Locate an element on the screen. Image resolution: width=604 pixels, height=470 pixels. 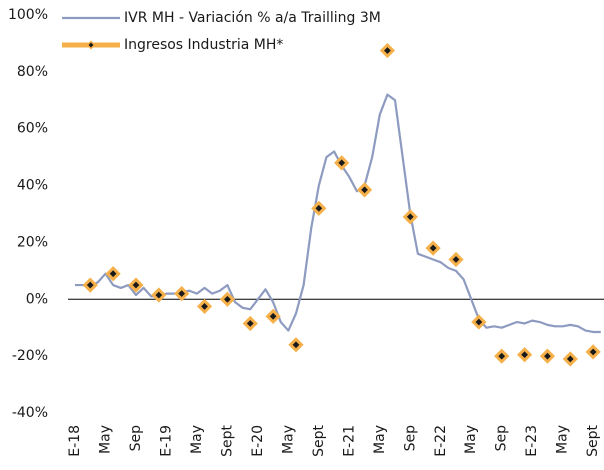
legend-marker is located at coordinates (91, 45).